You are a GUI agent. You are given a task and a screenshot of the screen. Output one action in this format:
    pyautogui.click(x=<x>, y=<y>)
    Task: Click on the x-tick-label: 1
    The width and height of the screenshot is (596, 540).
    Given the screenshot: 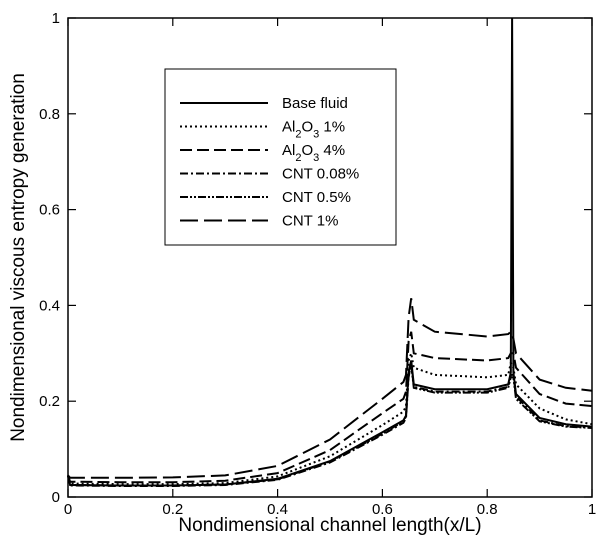 What is the action you would take?
    pyautogui.click(x=592, y=509)
    